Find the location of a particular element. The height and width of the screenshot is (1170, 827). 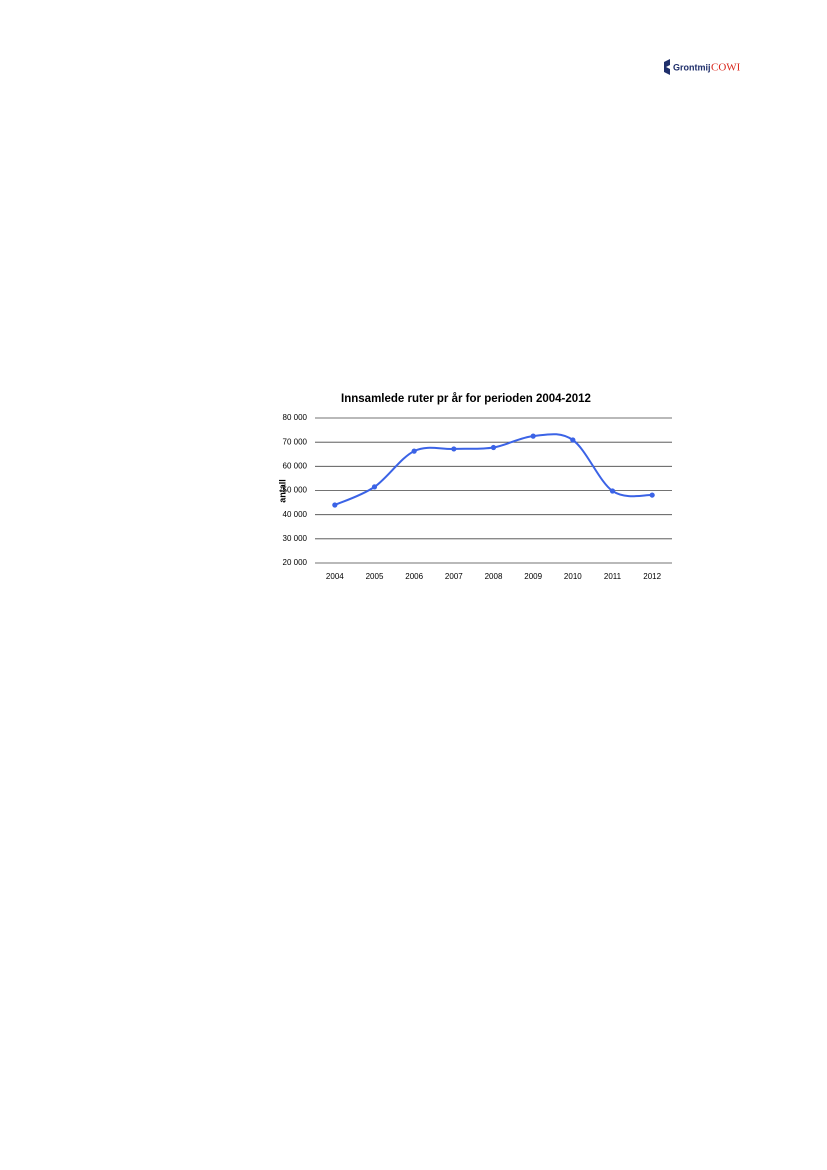

logo: Grontmij COWI is located at coordinates (702, 67).